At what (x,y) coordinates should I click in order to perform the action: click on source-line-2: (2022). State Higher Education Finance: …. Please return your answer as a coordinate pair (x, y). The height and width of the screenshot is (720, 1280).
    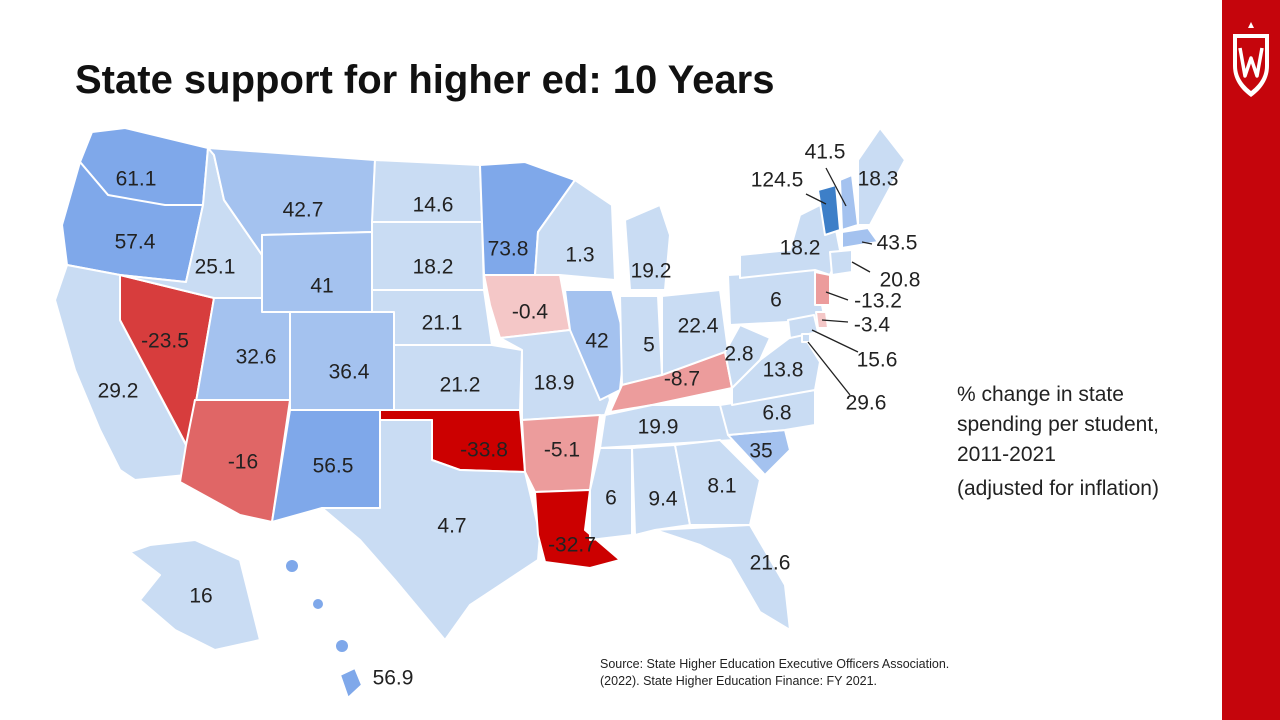
    Looking at the image, I should click on (739, 681).